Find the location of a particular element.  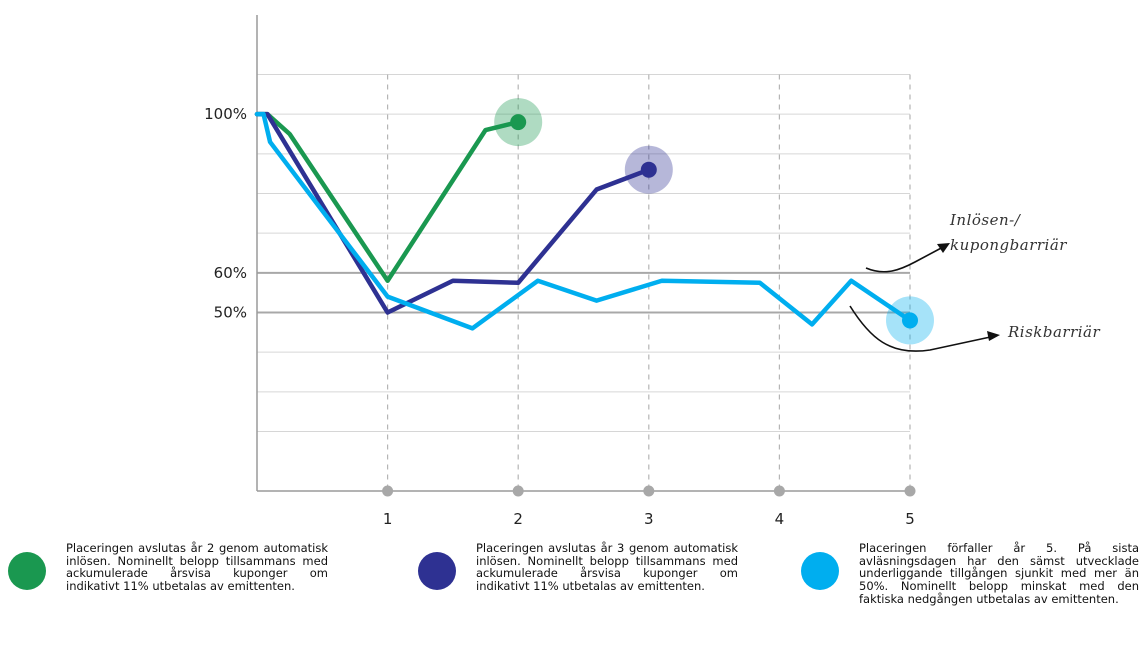

annotation-layer: Inlösen-/ kupongbarriär Riskbarriär is located at coordinates (975, 281).